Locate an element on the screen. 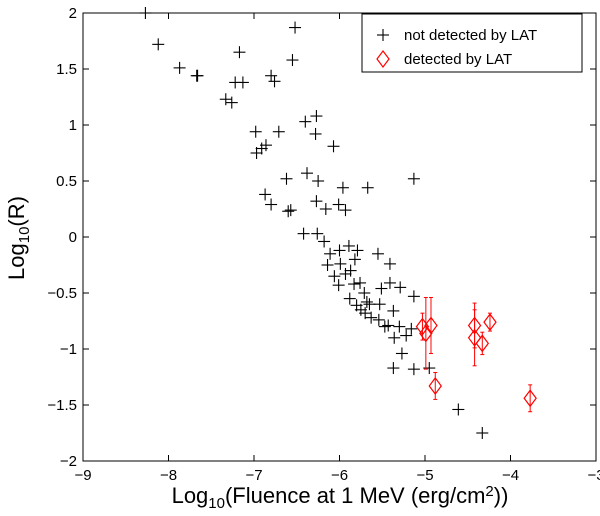 The width and height of the screenshot is (600, 516). x-axis-title-prefix: Log is located at coordinates (190, 495).